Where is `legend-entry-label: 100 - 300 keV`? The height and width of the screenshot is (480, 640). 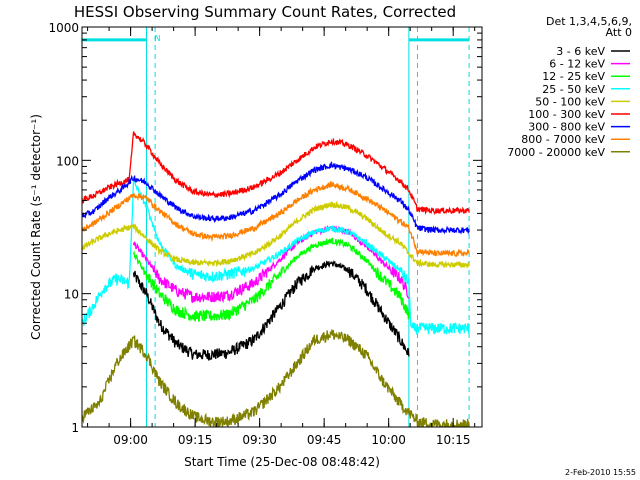
legend-entry-label: 100 - 300 keV is located at coordinates (566, 114).